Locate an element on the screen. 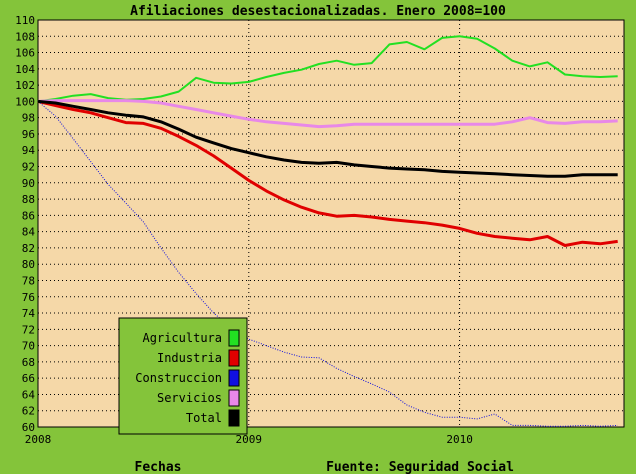 The image size is (636, 474). legend-swatch-agricultura is located at coordinates (234, 338).